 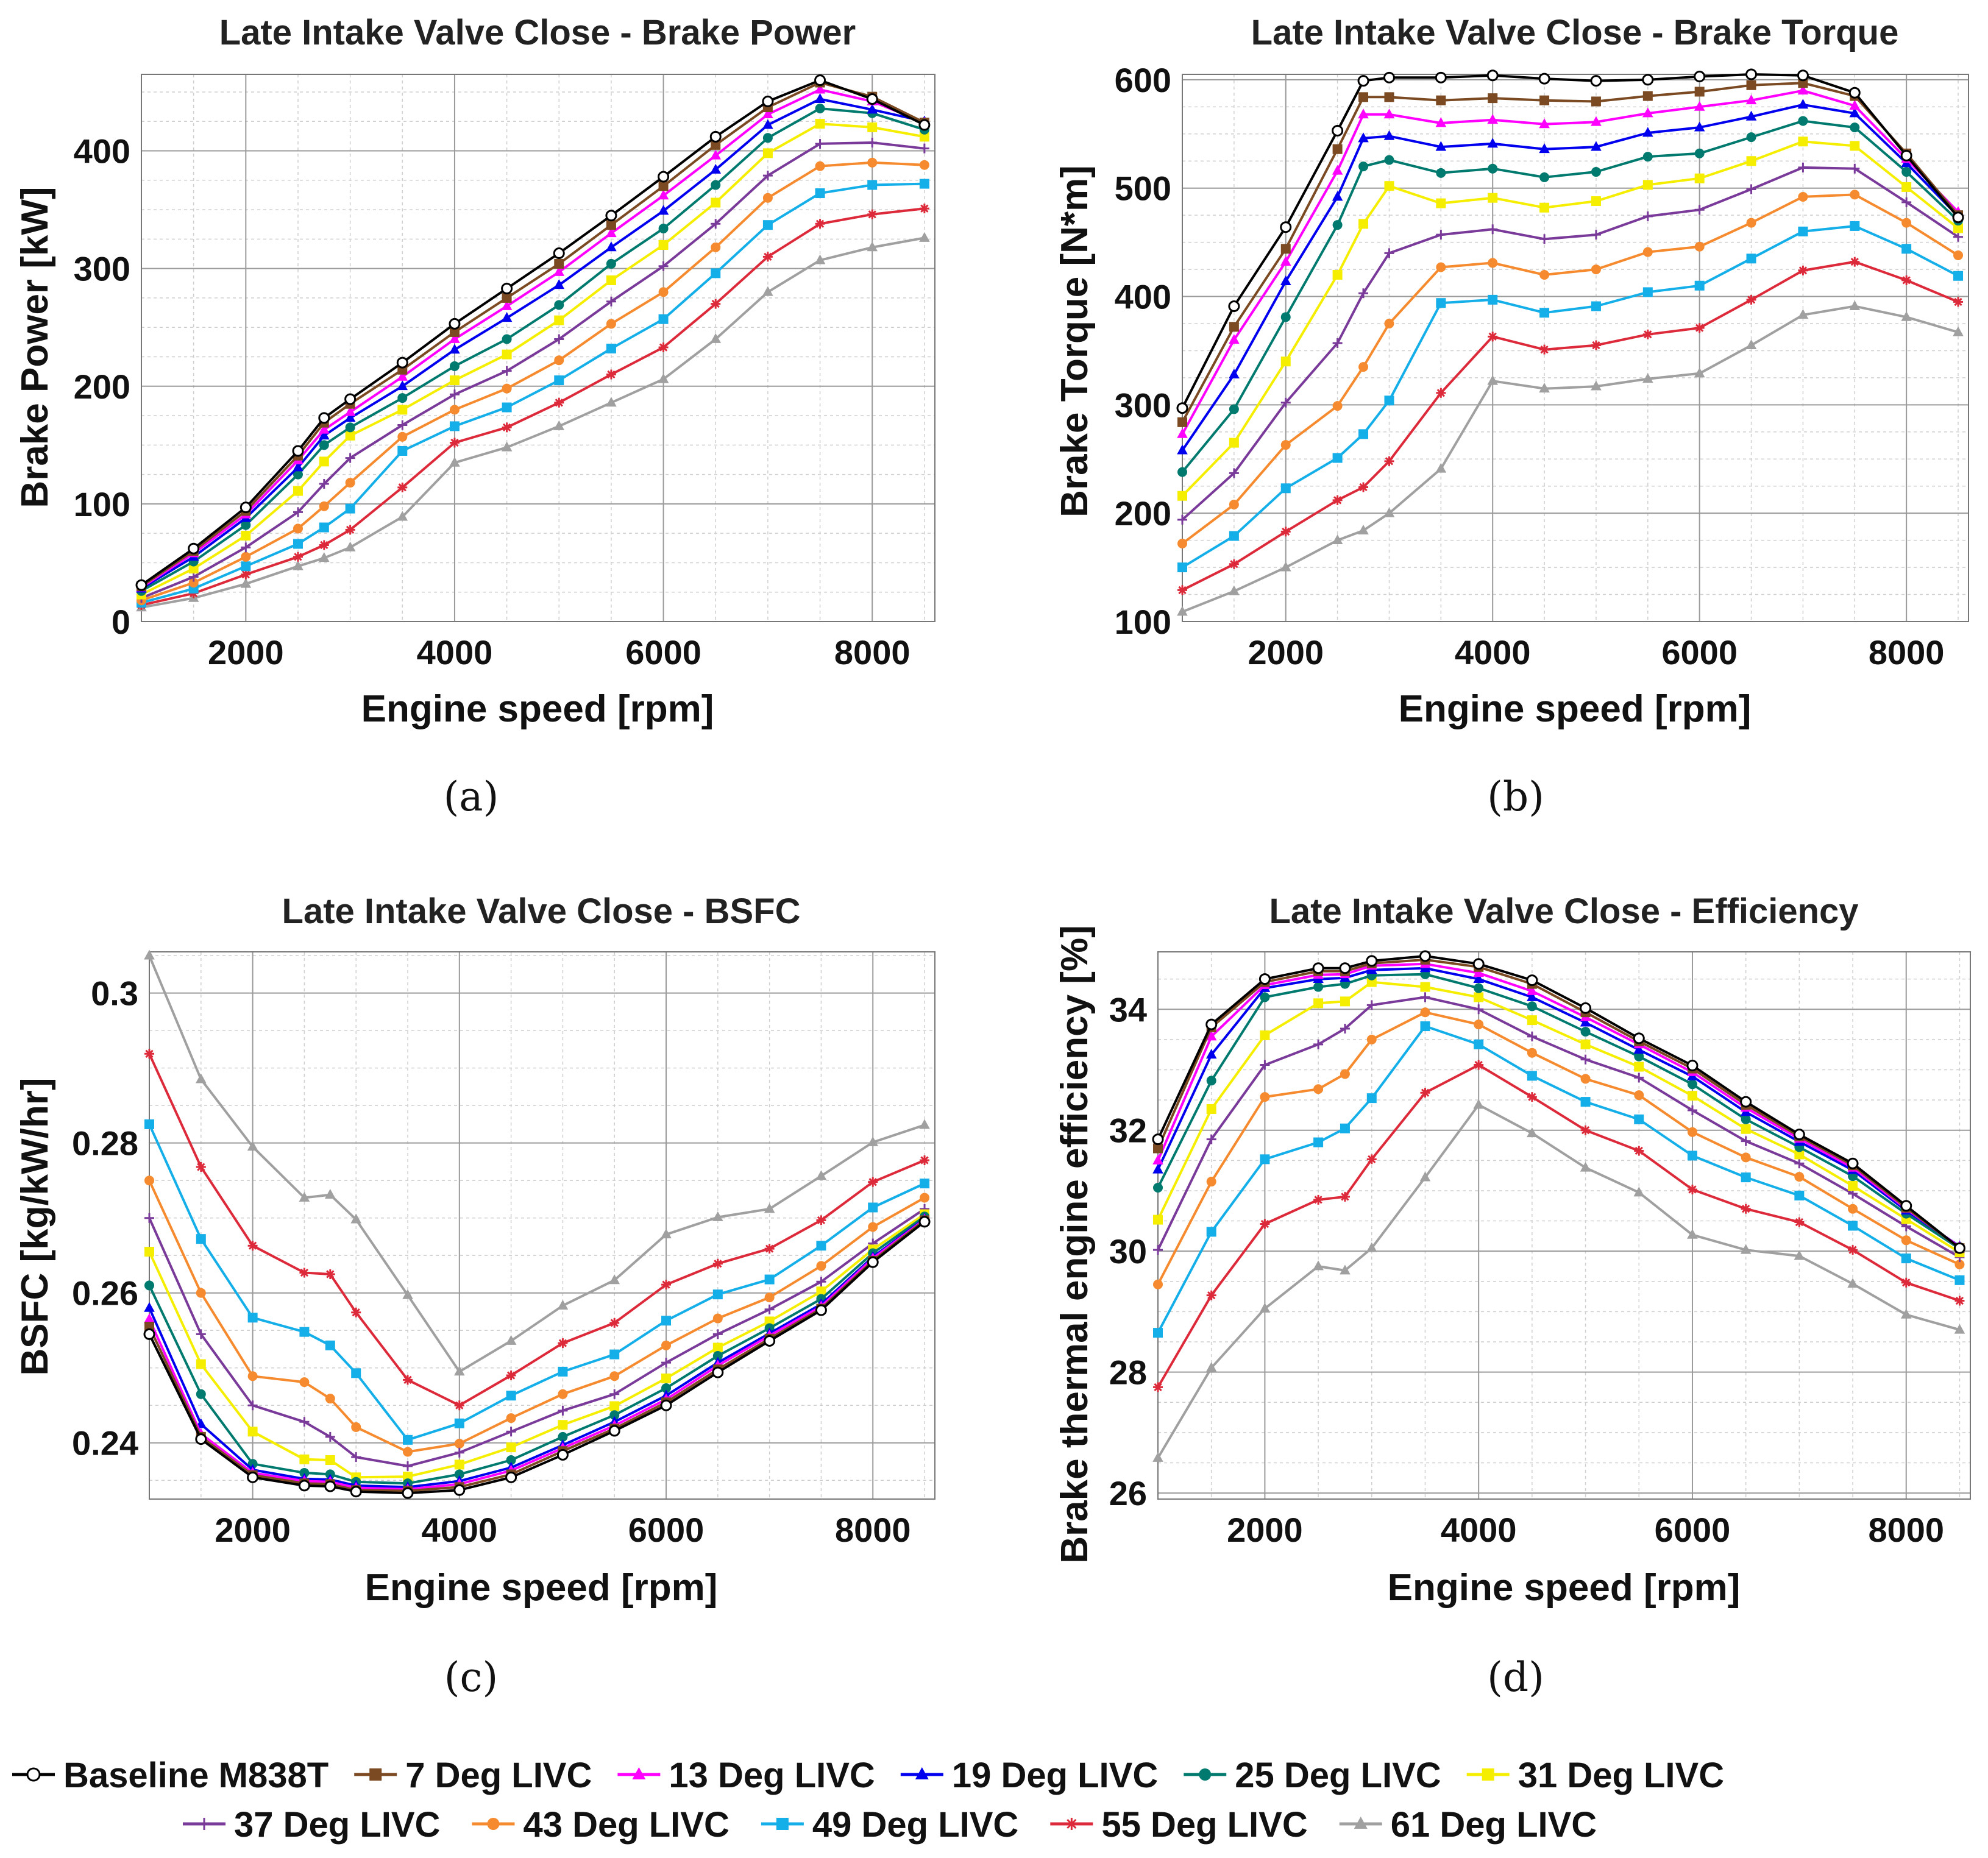 I want to click on legend-label: 7 Deg LIVC, so click(x=498, y=1775).